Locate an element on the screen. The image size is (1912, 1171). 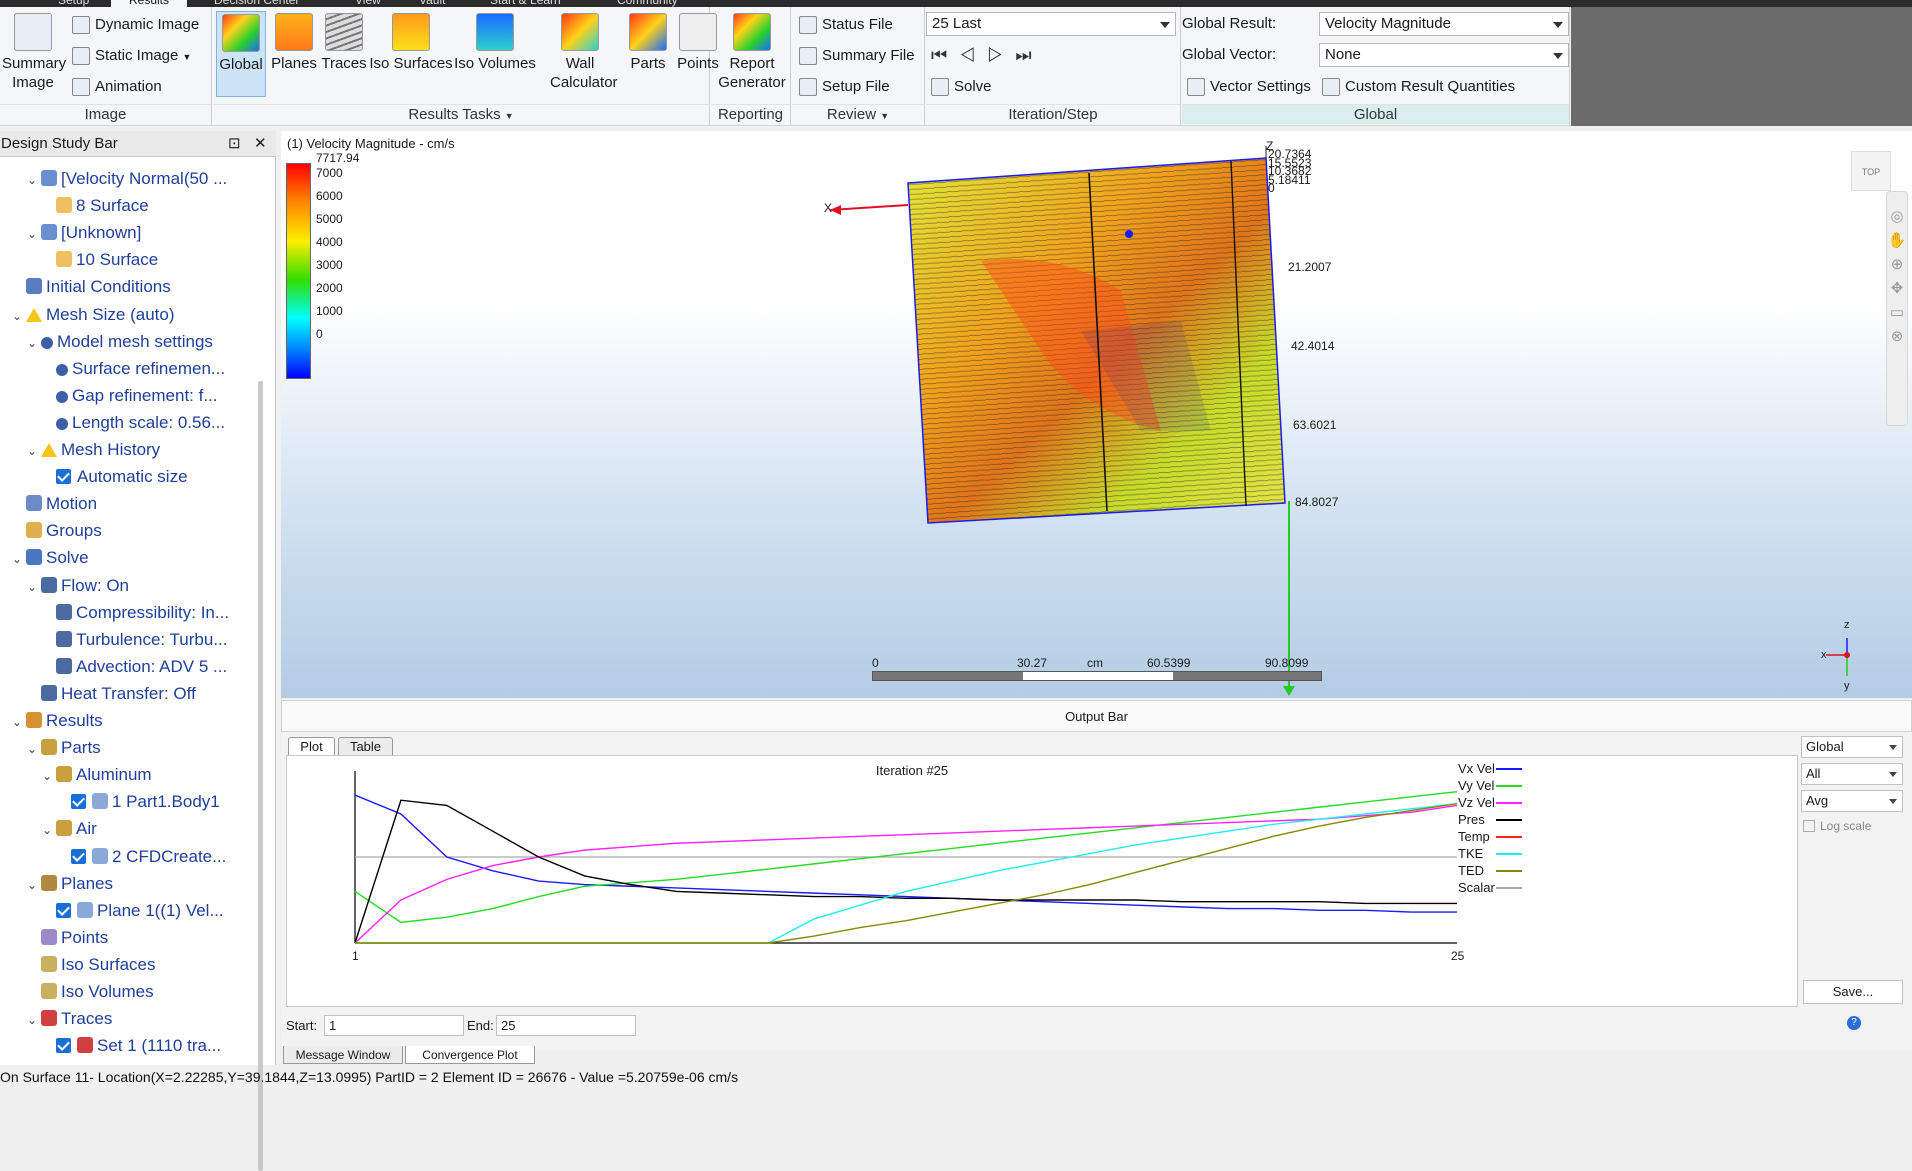
log-scale-checkbox: Log scale is located at coordinates (1837, 826).